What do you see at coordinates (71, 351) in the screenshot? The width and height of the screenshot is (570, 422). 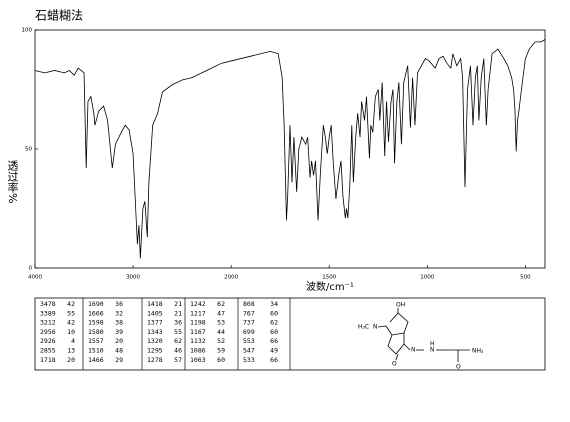 I see `peak-transmittance: 13` at bounding box center [71, 351].